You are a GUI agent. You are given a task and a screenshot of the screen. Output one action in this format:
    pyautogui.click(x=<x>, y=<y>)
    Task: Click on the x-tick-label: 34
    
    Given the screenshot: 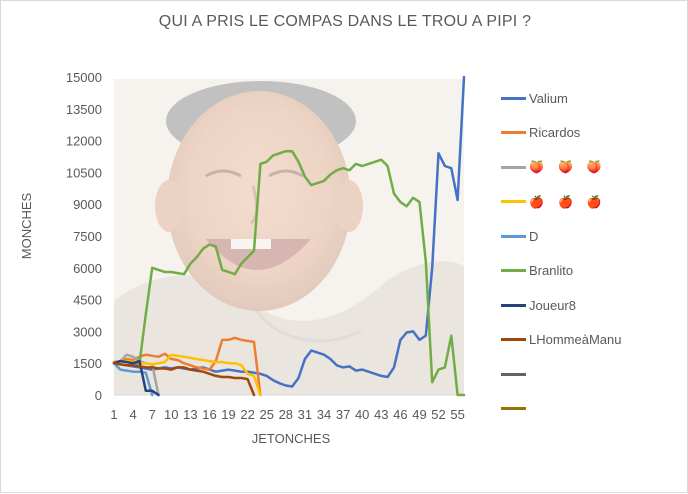 What is the action you would take?
    pyautogui.click(x=324, y=414)
    